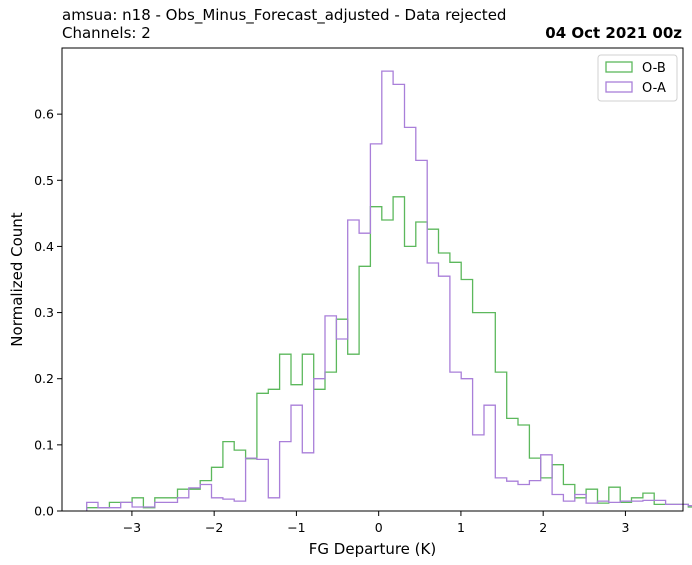 Image resolution: width=692 pixels, height=565 pixels. I want to click on y-tick-label: 0.2, so click(44, 378).